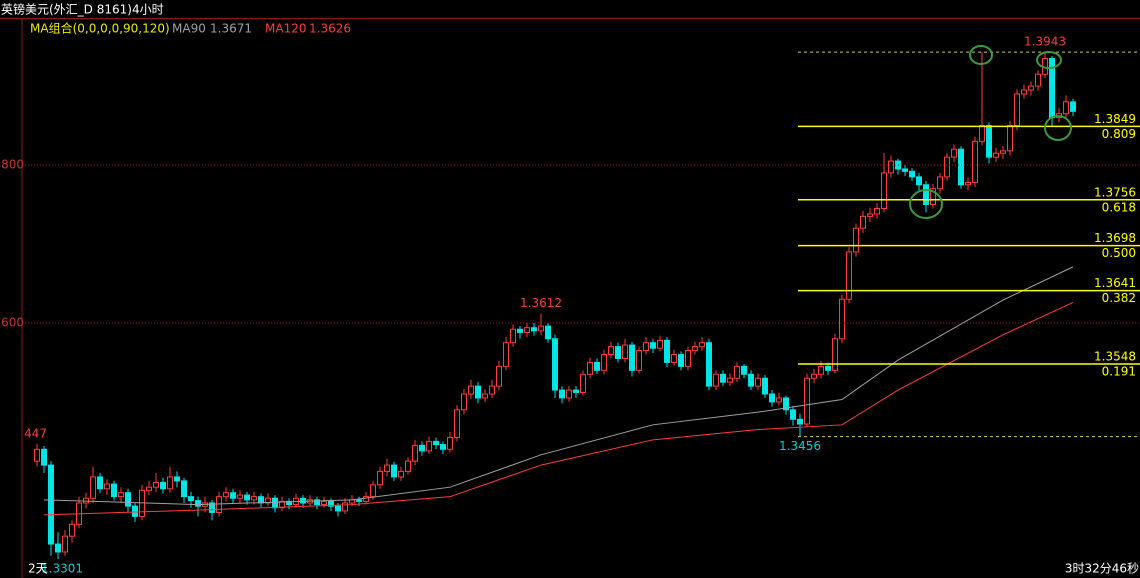 Image resolution: width=1140 pixels, height=578 pixels. What do you see at coordinates (1119, 372) in the screenshot?
I see `fib-ratio-label: 0.191` at bounding box center [1119, 372].